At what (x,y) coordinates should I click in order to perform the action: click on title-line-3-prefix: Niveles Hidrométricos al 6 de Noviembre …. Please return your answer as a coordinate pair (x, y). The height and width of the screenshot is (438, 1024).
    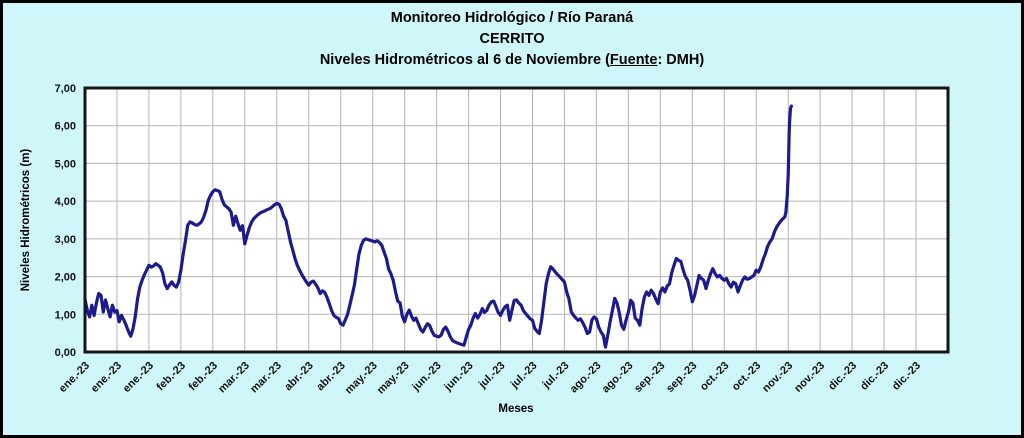
    Looking at the image, I should click on (464, 60).